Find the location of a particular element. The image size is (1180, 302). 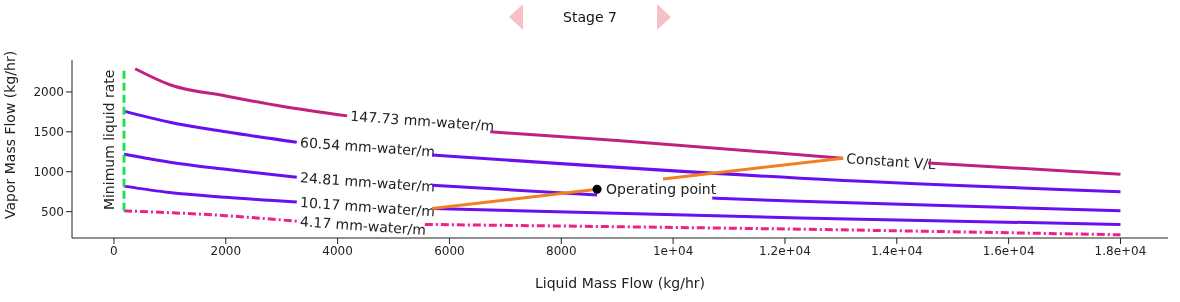

x-tick-label: 1.2e+04 is located at coordinates (785, 250).